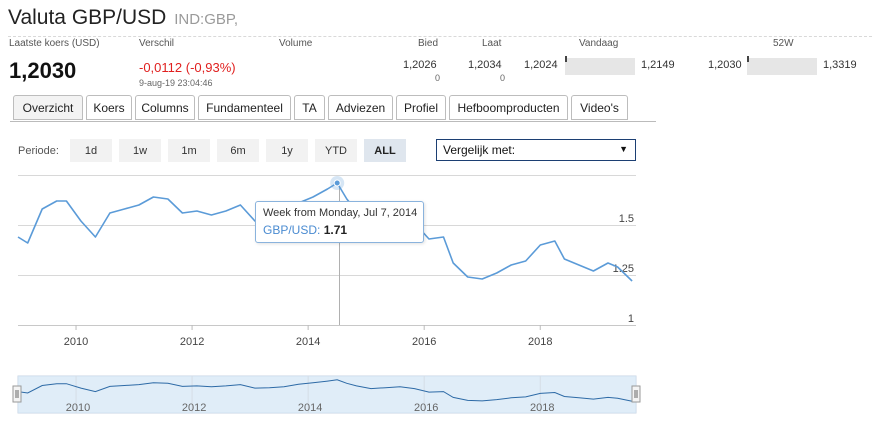  What do you see at coordinates (290, 230) in the screenshot?
I see `tooltip-series-name: GBP/USD` at bounding box center [290, 230].